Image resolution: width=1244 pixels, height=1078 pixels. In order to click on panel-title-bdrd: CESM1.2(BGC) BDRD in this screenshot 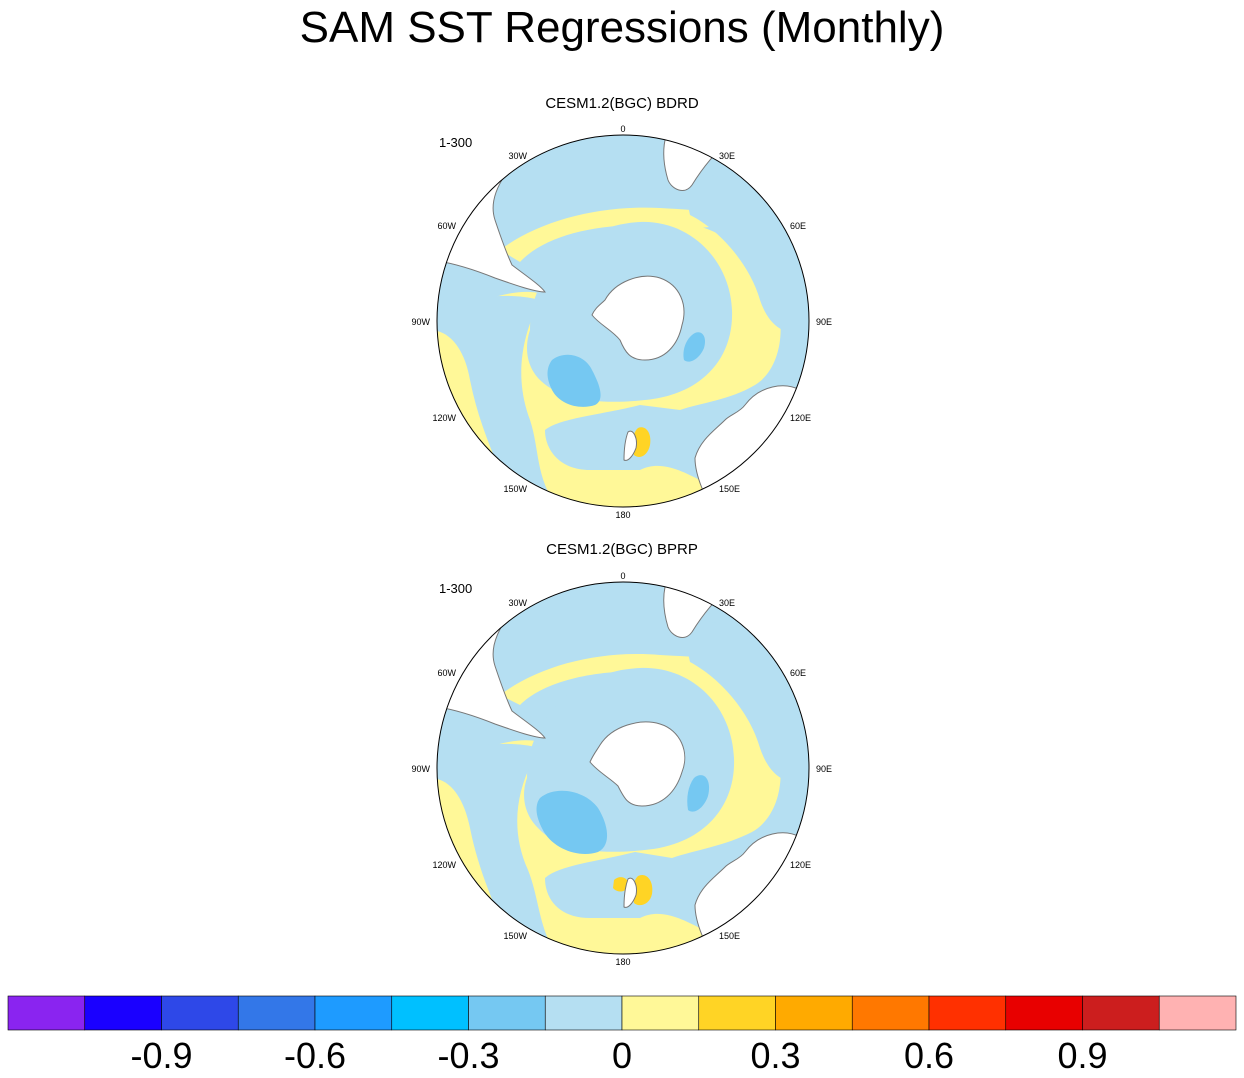, I will do `click(622, 103)`.